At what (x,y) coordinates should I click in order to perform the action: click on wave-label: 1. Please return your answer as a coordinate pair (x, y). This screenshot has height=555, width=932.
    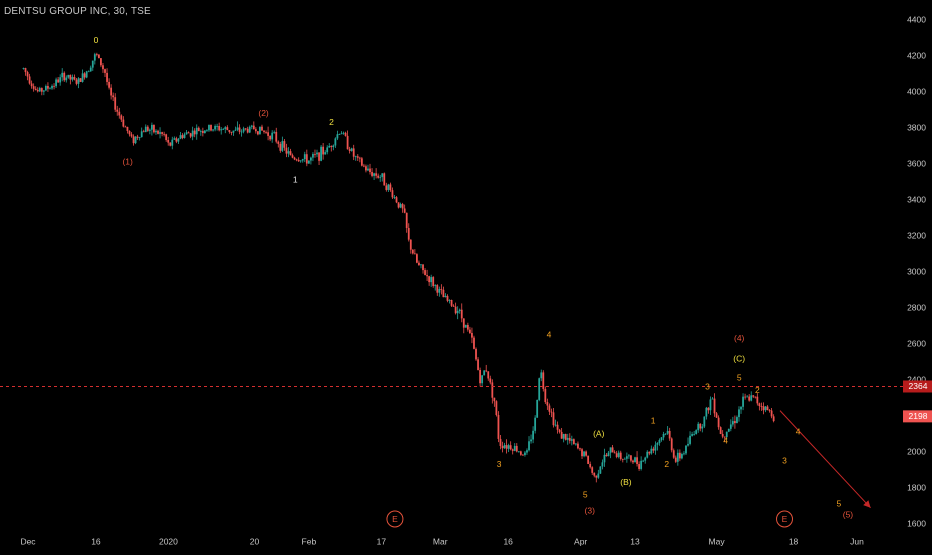
    Looking at the image, I should click on (653, 421).